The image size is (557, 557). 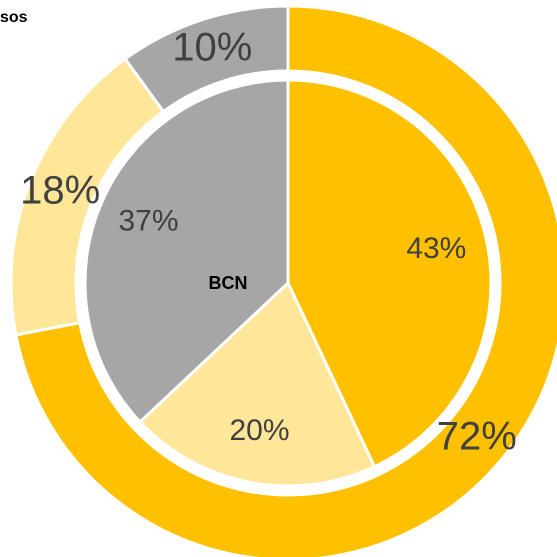 What do you see at coordinates (212, 48) in the screenshot?
I see `data-label: 10%` at bounding box center [212, 48].